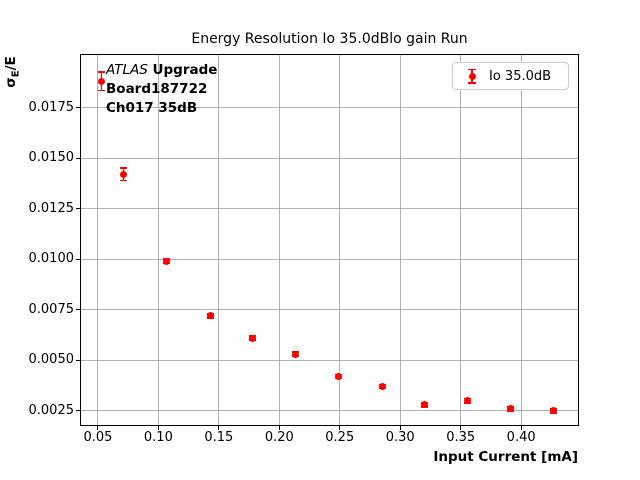  What do you see at coordinates (127, 70) in the screenshot?
I see `annotation-atlas: ATLAS` at bounding box center [127, 70].